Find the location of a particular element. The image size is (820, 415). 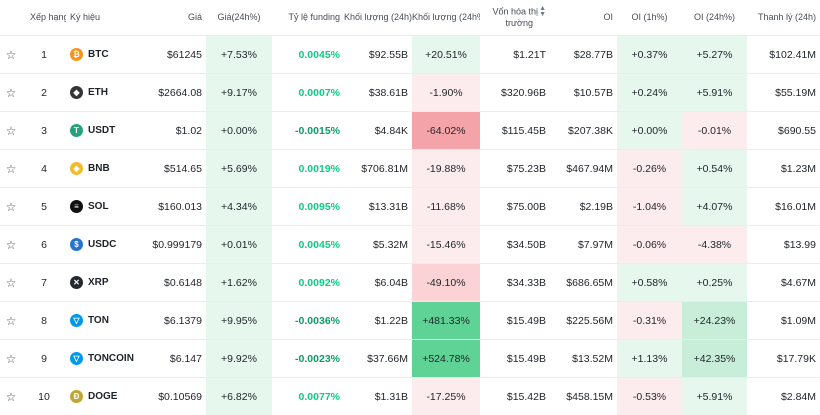

symbol-cell: ◆ETH is located at coordinates (89, 92).